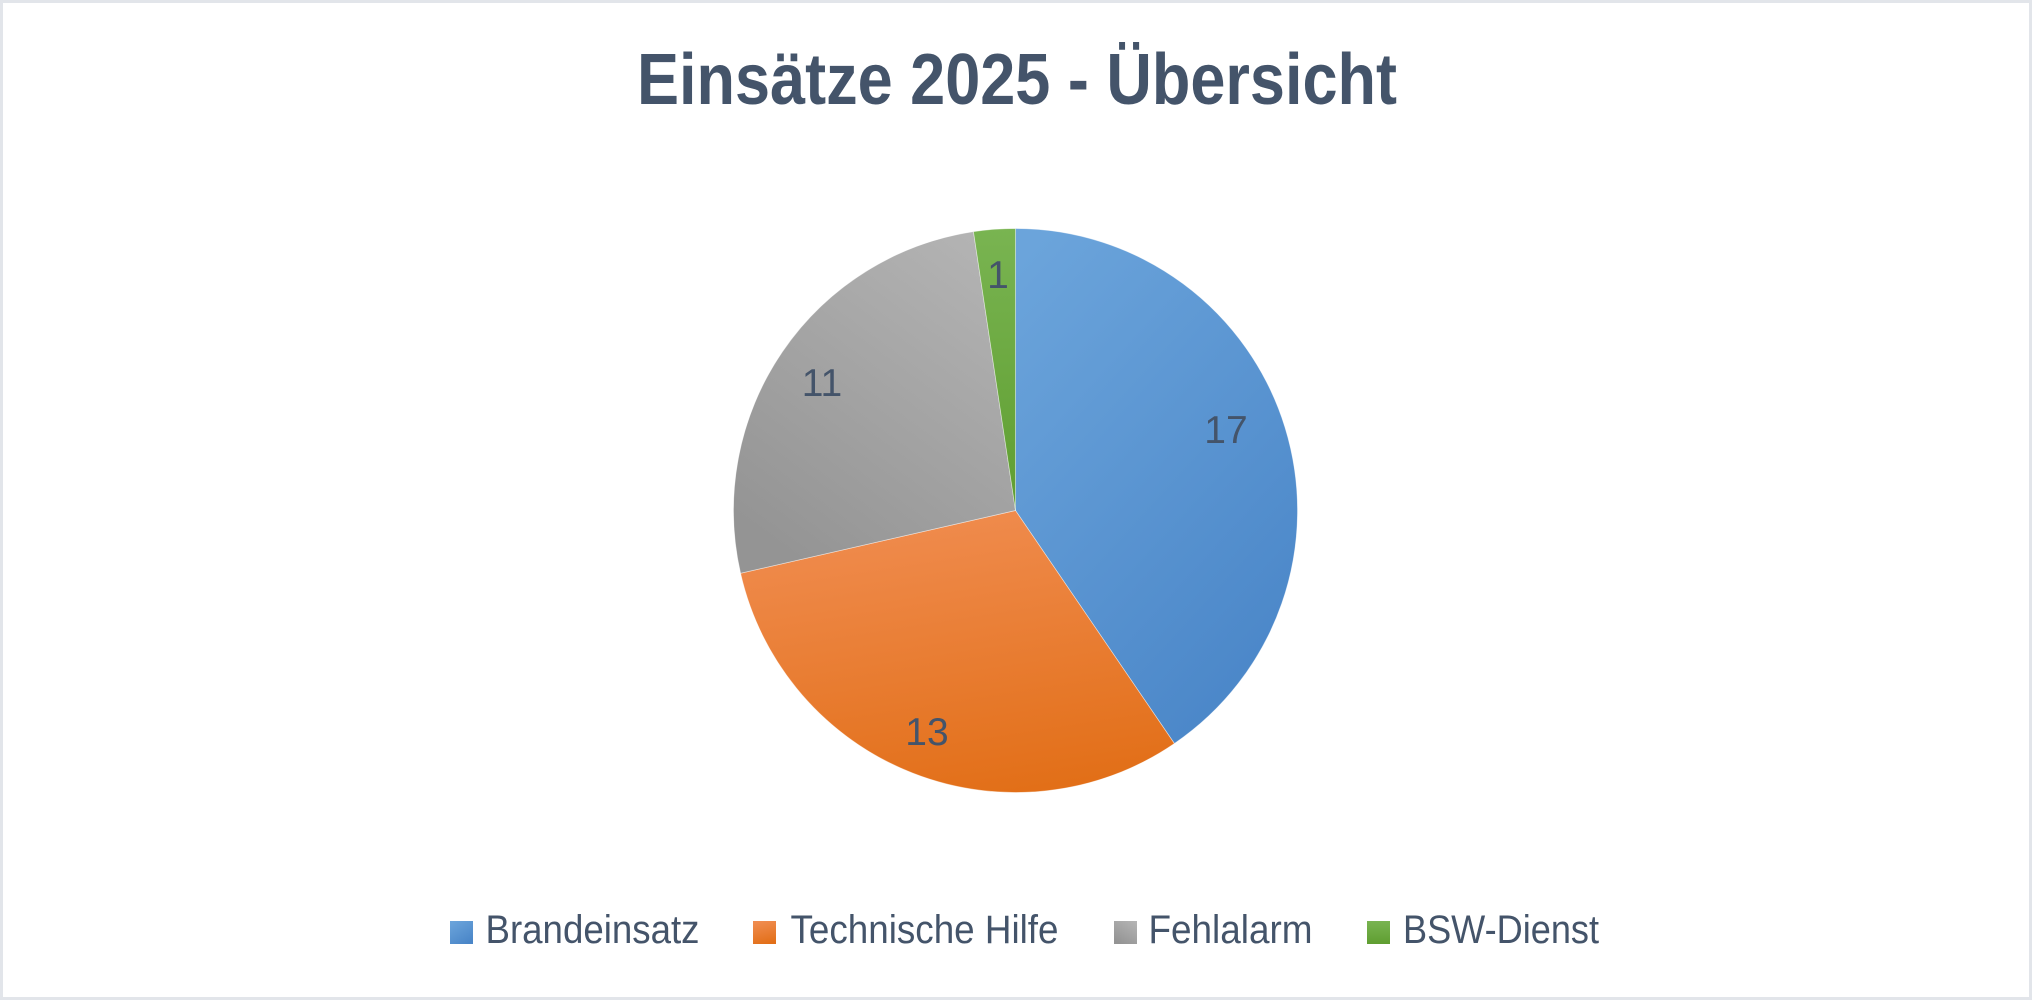 The width and height of the screenshot is (2032, 1000). Describe the element at coordinates (1017, 80) in the screenshot. I see `svg-text: Einsätze 2025 - Übersicht` at that location.